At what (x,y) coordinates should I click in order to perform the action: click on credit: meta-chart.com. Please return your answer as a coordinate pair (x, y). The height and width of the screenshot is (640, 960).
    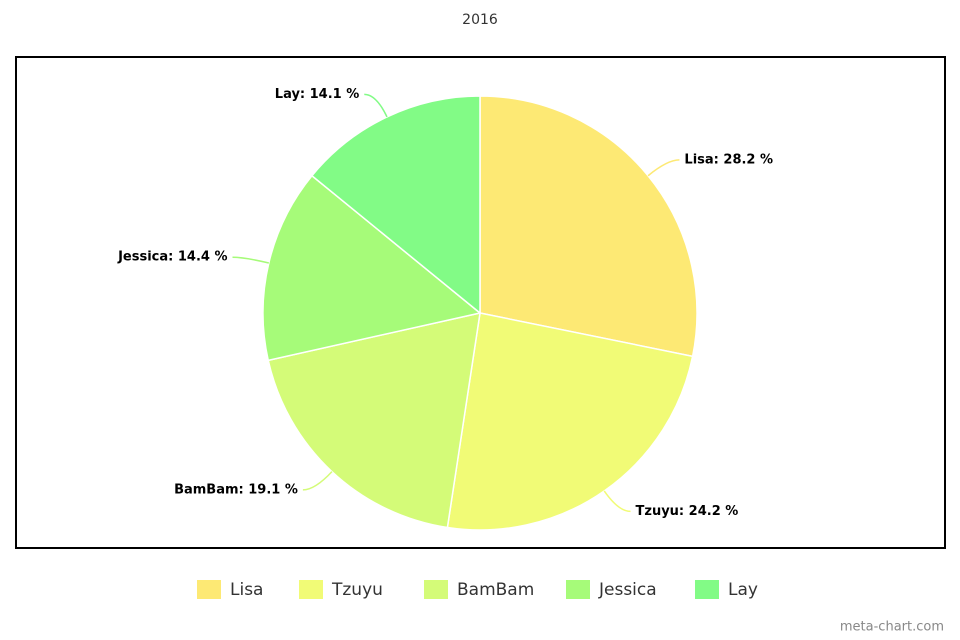
    Looking at the image, I should click on (892, 627).